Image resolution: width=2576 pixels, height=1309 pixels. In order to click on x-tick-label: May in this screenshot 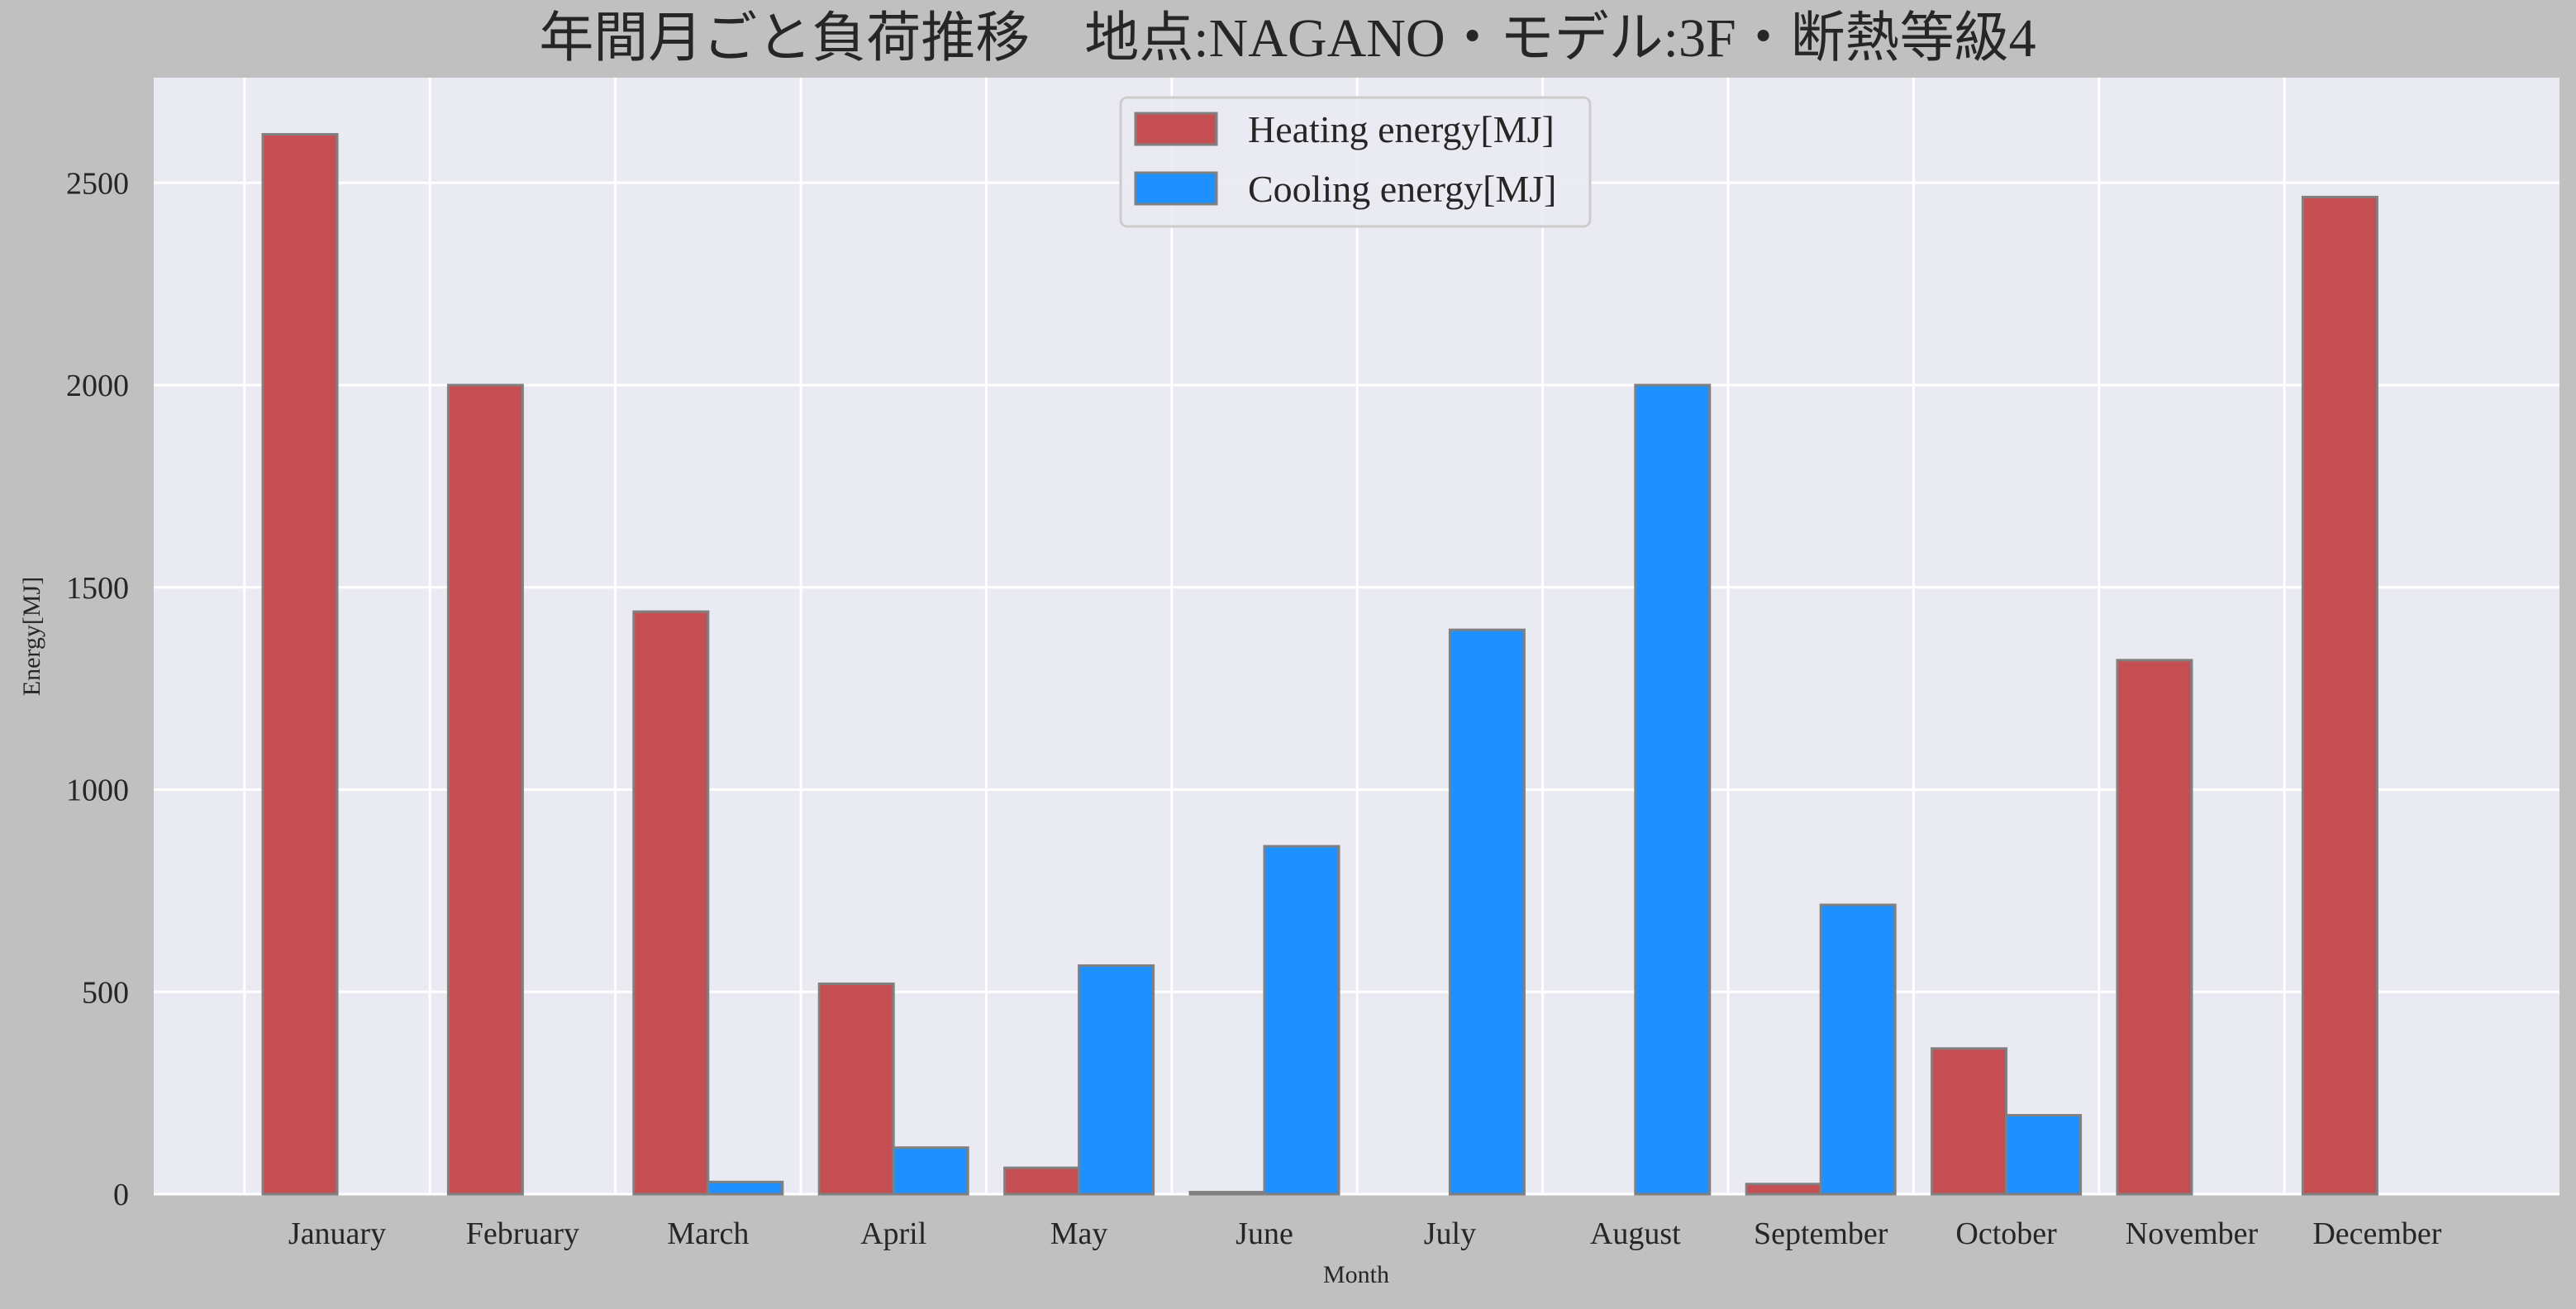, I will do `click(1079, 1233)`.